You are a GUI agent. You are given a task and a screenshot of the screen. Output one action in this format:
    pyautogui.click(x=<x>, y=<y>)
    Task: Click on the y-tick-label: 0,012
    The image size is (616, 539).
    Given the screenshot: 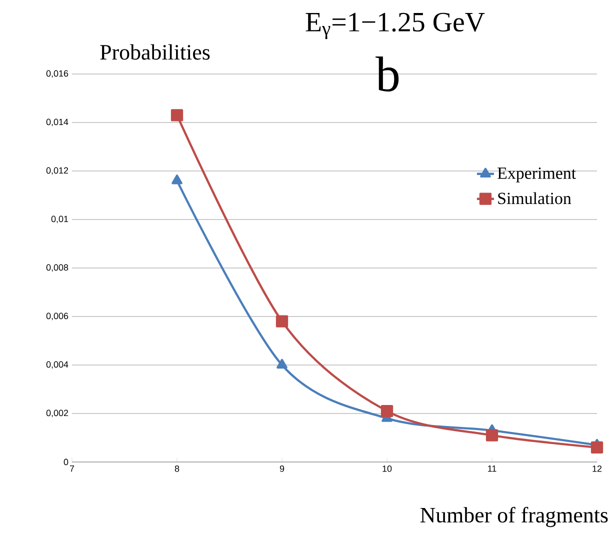 What is the action you would take?
    pyautogui.click(x=57, y=171)
    